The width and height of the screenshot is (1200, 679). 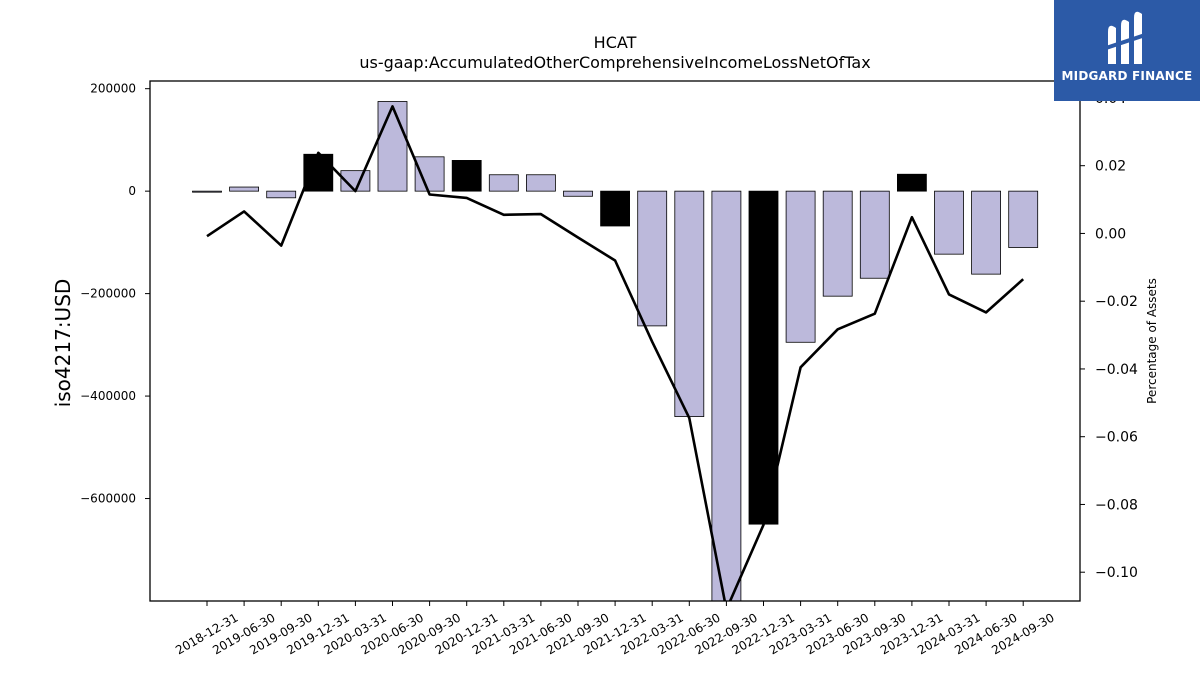 I want to click on y2-tick-label: 0.00, so click(x=1110, y=234).